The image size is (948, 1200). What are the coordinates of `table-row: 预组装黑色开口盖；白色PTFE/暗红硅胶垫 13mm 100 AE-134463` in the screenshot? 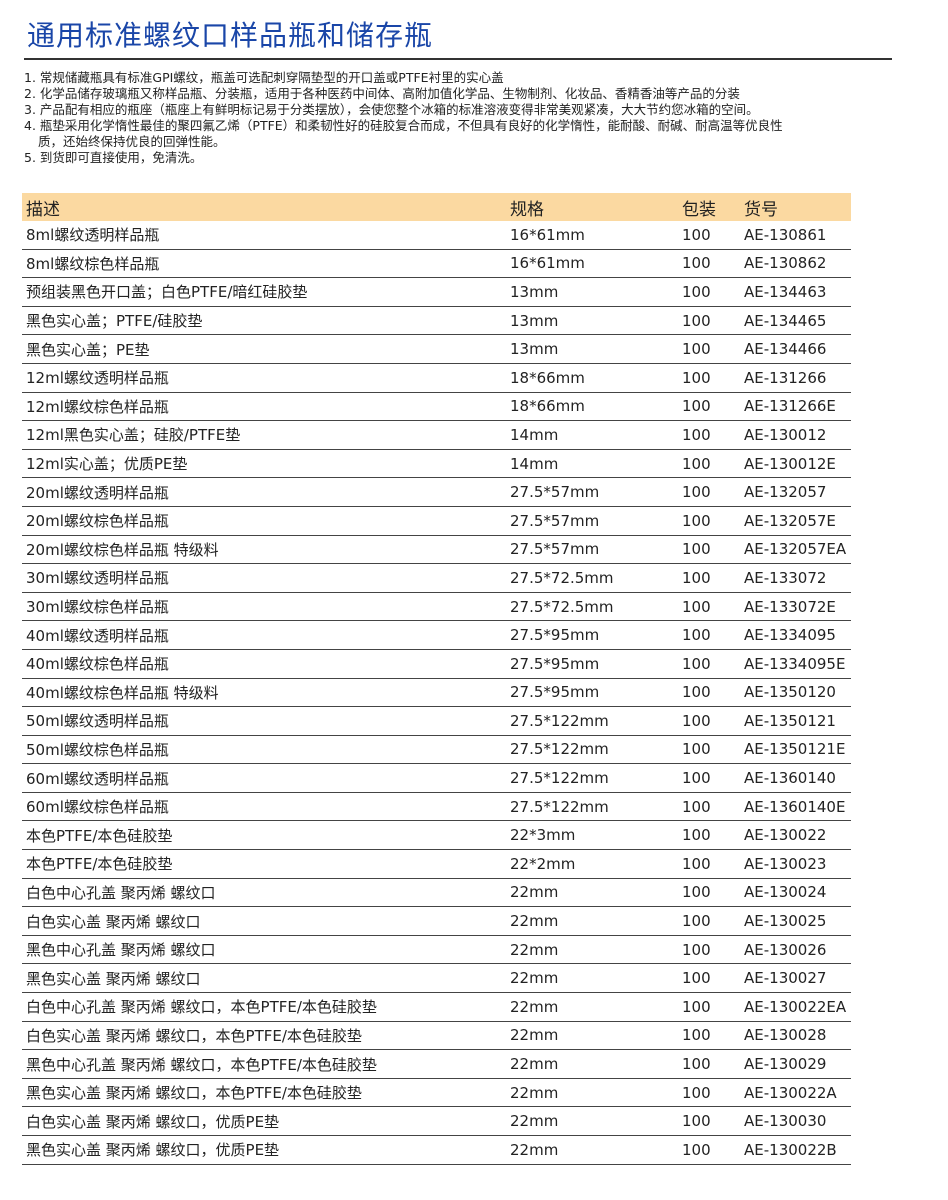 It's located at (436, 292).